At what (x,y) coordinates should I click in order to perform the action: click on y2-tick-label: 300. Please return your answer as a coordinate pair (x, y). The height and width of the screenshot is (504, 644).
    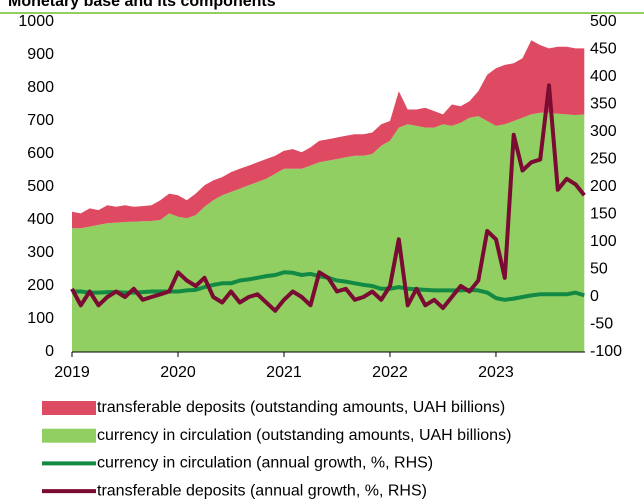
    Looking at the image, I should click on (603, 131).